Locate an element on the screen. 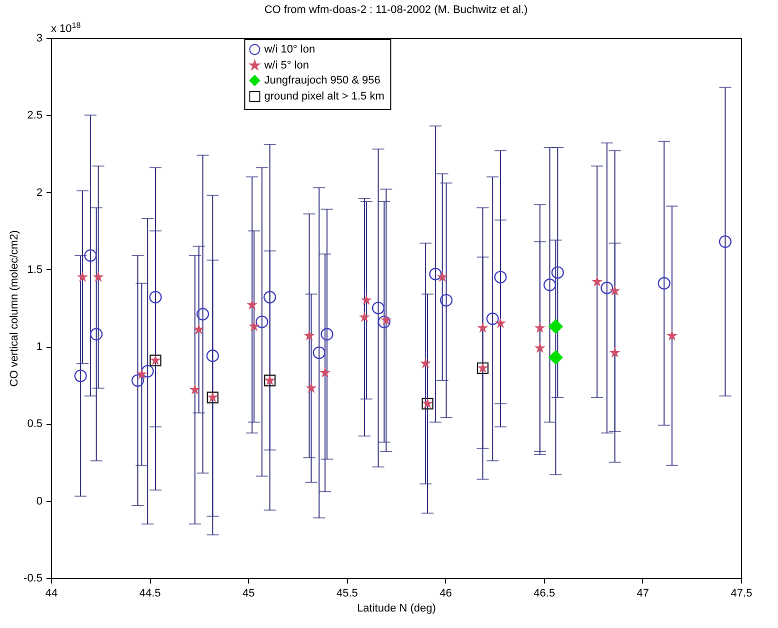  x-tick-label: 47 is located at coordinates (643, 594).